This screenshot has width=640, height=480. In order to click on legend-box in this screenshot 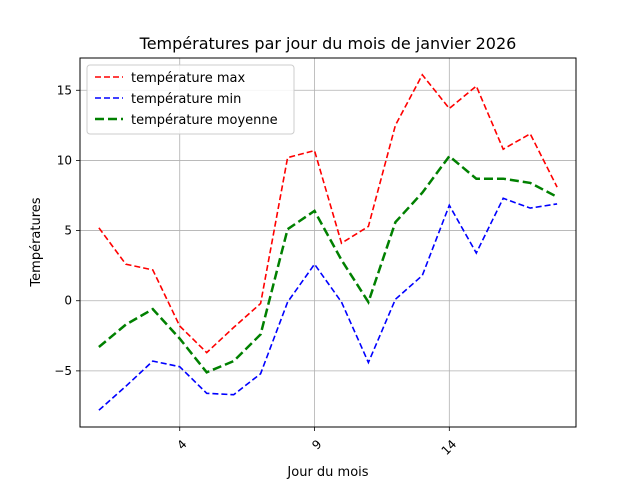, I will do `click(190, 99)`.